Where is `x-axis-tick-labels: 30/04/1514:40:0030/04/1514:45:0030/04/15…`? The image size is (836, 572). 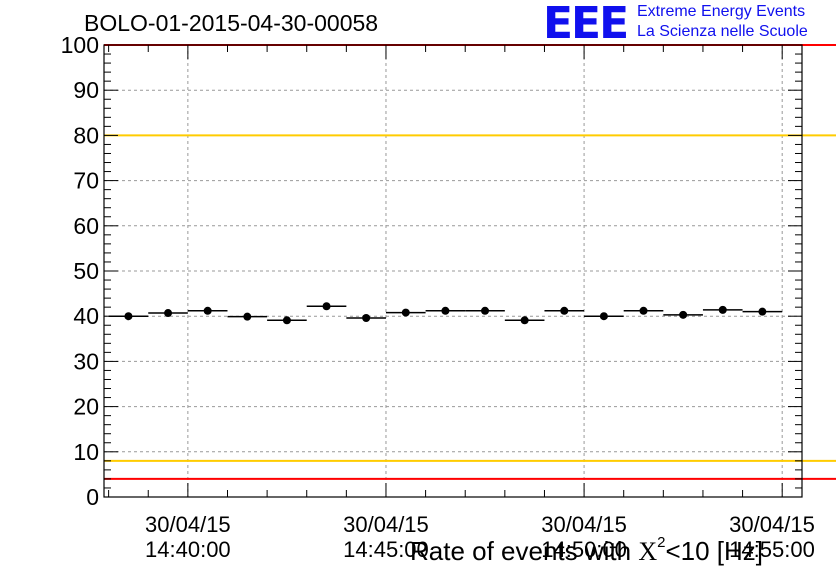 x-axis-tick-labels: 30/04/1514:40:0030/04/1514:45:0030/04/15… is located at coordinates (480, 537).